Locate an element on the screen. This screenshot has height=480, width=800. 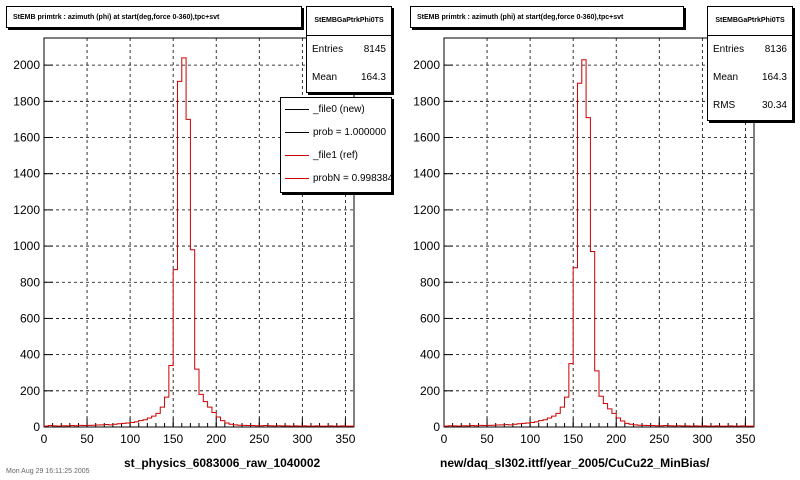
right-y-tick-label: 200 is located at coordinates (430, 391).